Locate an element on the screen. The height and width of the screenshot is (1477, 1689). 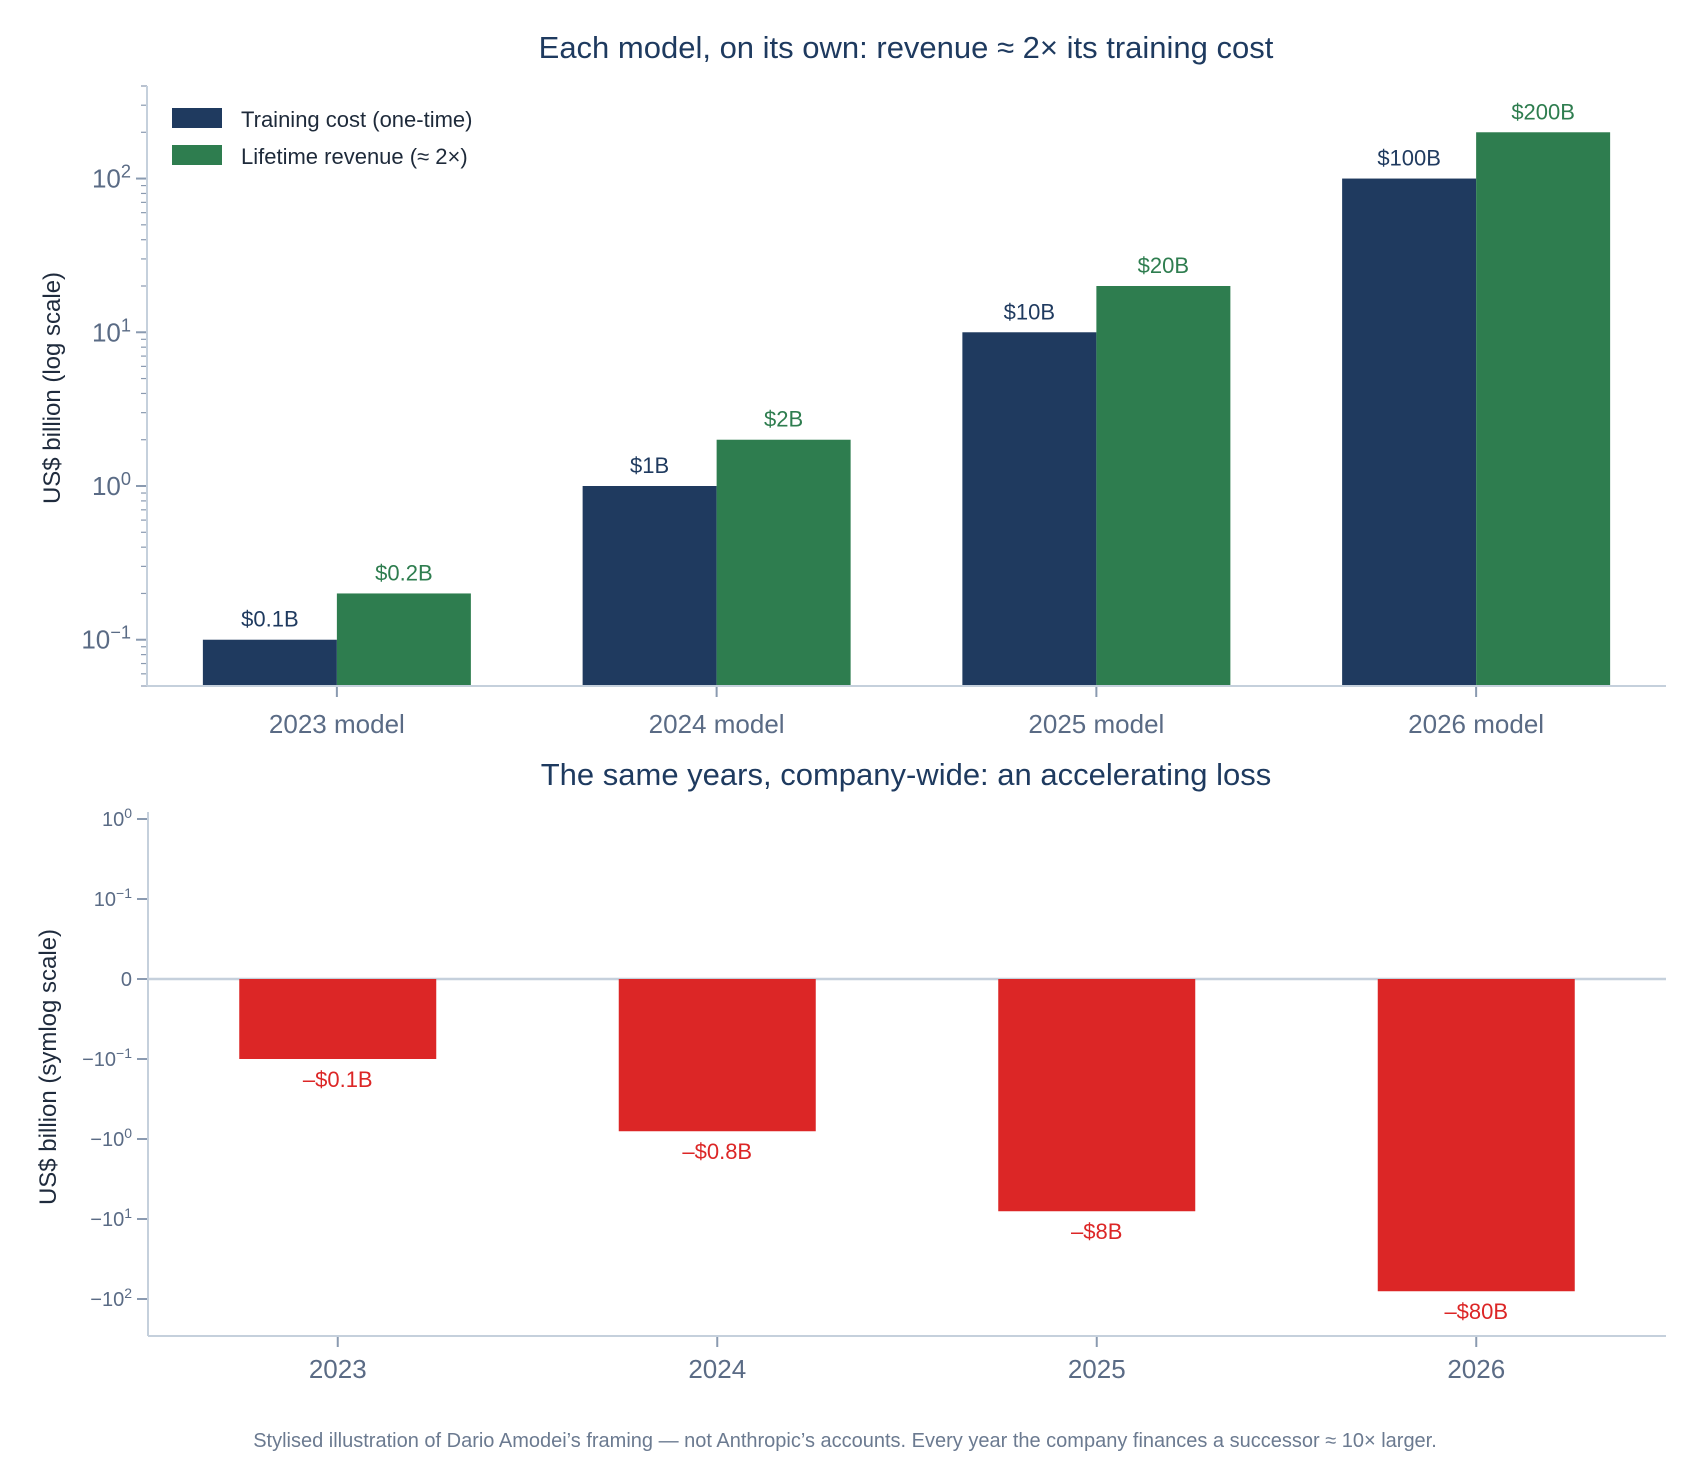
bottom-y-axis-ticks: 10⁰ 10⁻¹ 0 −10−1 −100 −101 −102 is located at coordinates (115, 1058).